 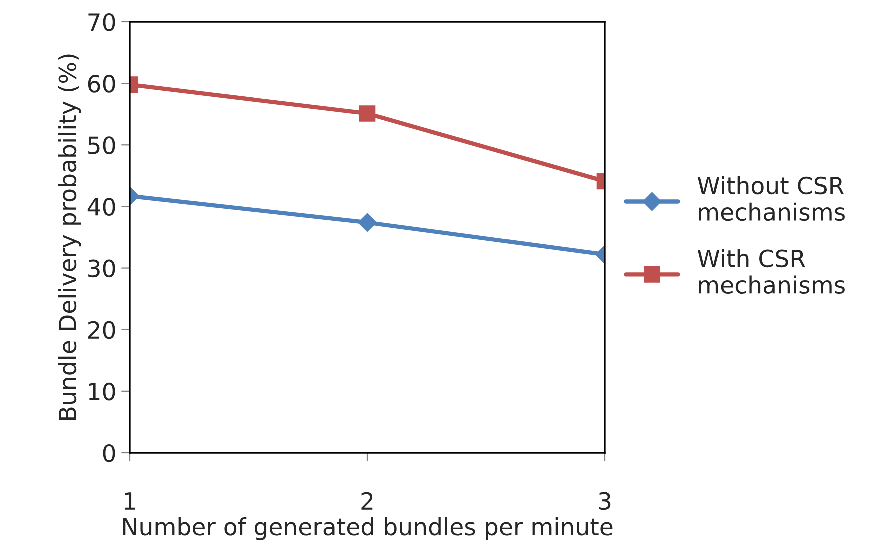 What do you see at coordinates (102, 145) in the screenshot?
I see `y-tick-label: 50` at bounding box center [102, 145].